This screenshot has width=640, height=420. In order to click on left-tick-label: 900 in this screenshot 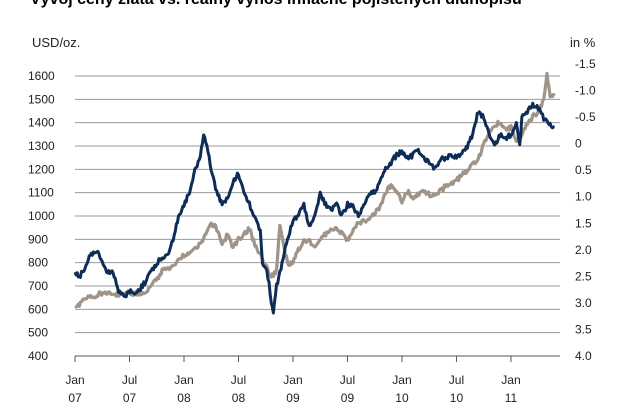, I will do `click(38, 239)`.